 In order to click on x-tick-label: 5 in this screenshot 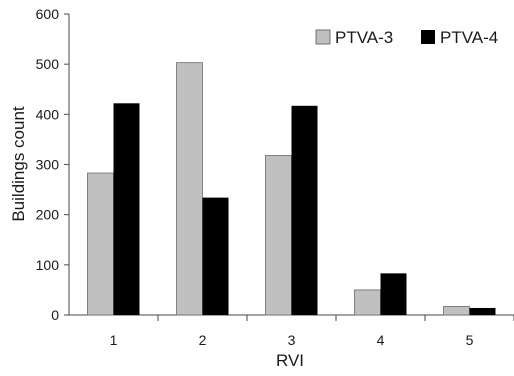, I will do `click(470, 340)`.